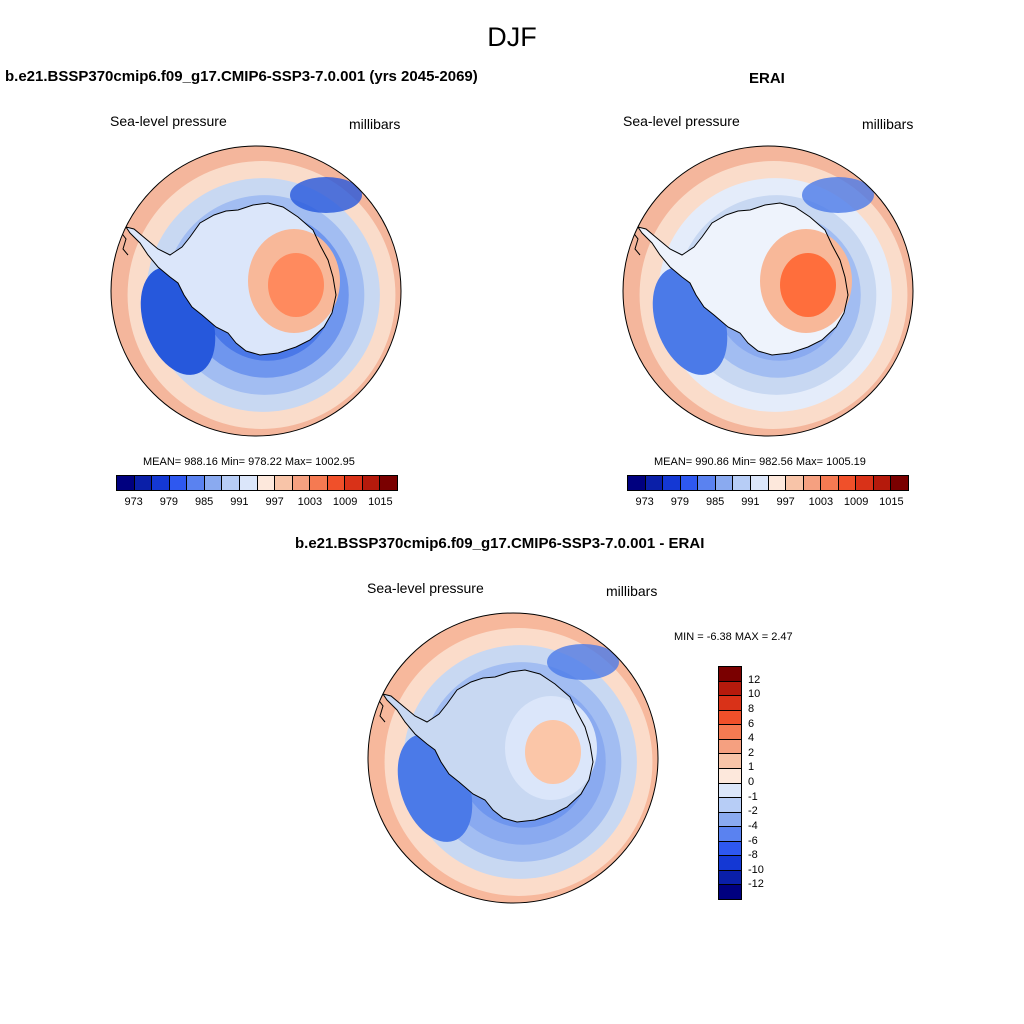 This screenshot has width=1024, height=1024. What do you see at coordinates (249, 462) in the screenshot?
I see `panel-1-stats: MEAN= 988.16 Min= 978.22 Max= 1002.95` at bounding box center [249, 462].